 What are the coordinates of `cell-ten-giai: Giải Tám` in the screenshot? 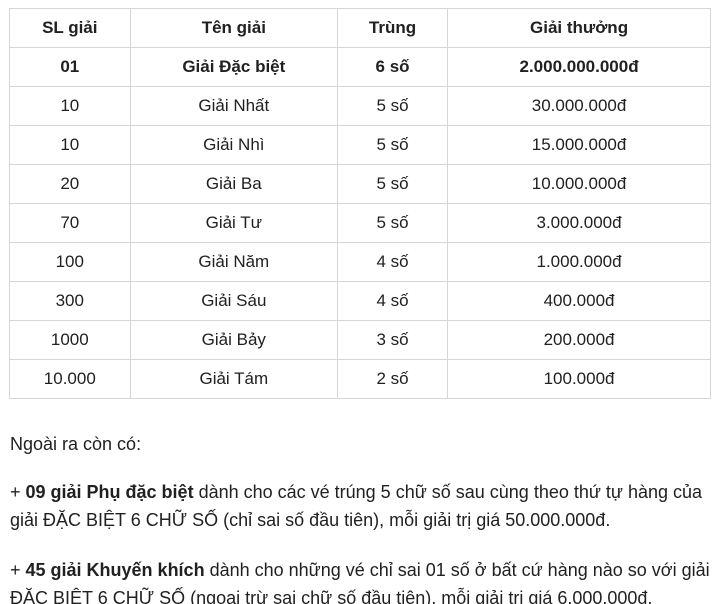 It's located at (234, 379).